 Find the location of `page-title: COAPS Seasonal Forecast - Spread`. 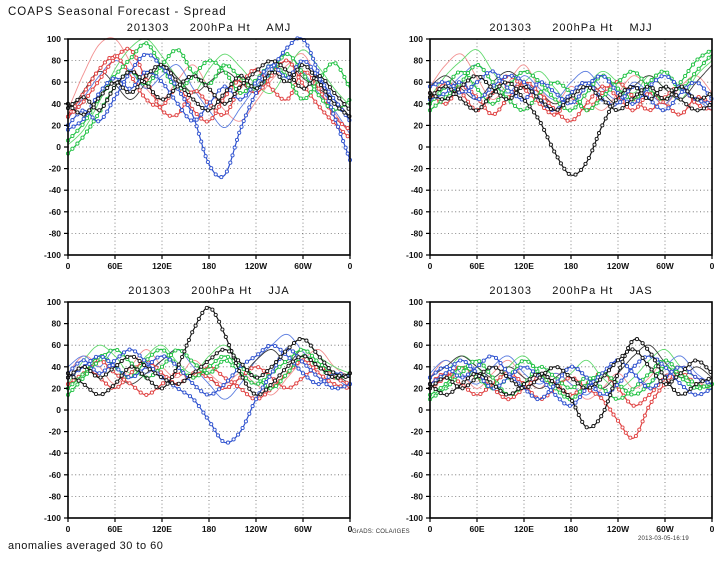

page-title: COAPS Seasonal Forecast - Spread is located at coordinates (117, 12).